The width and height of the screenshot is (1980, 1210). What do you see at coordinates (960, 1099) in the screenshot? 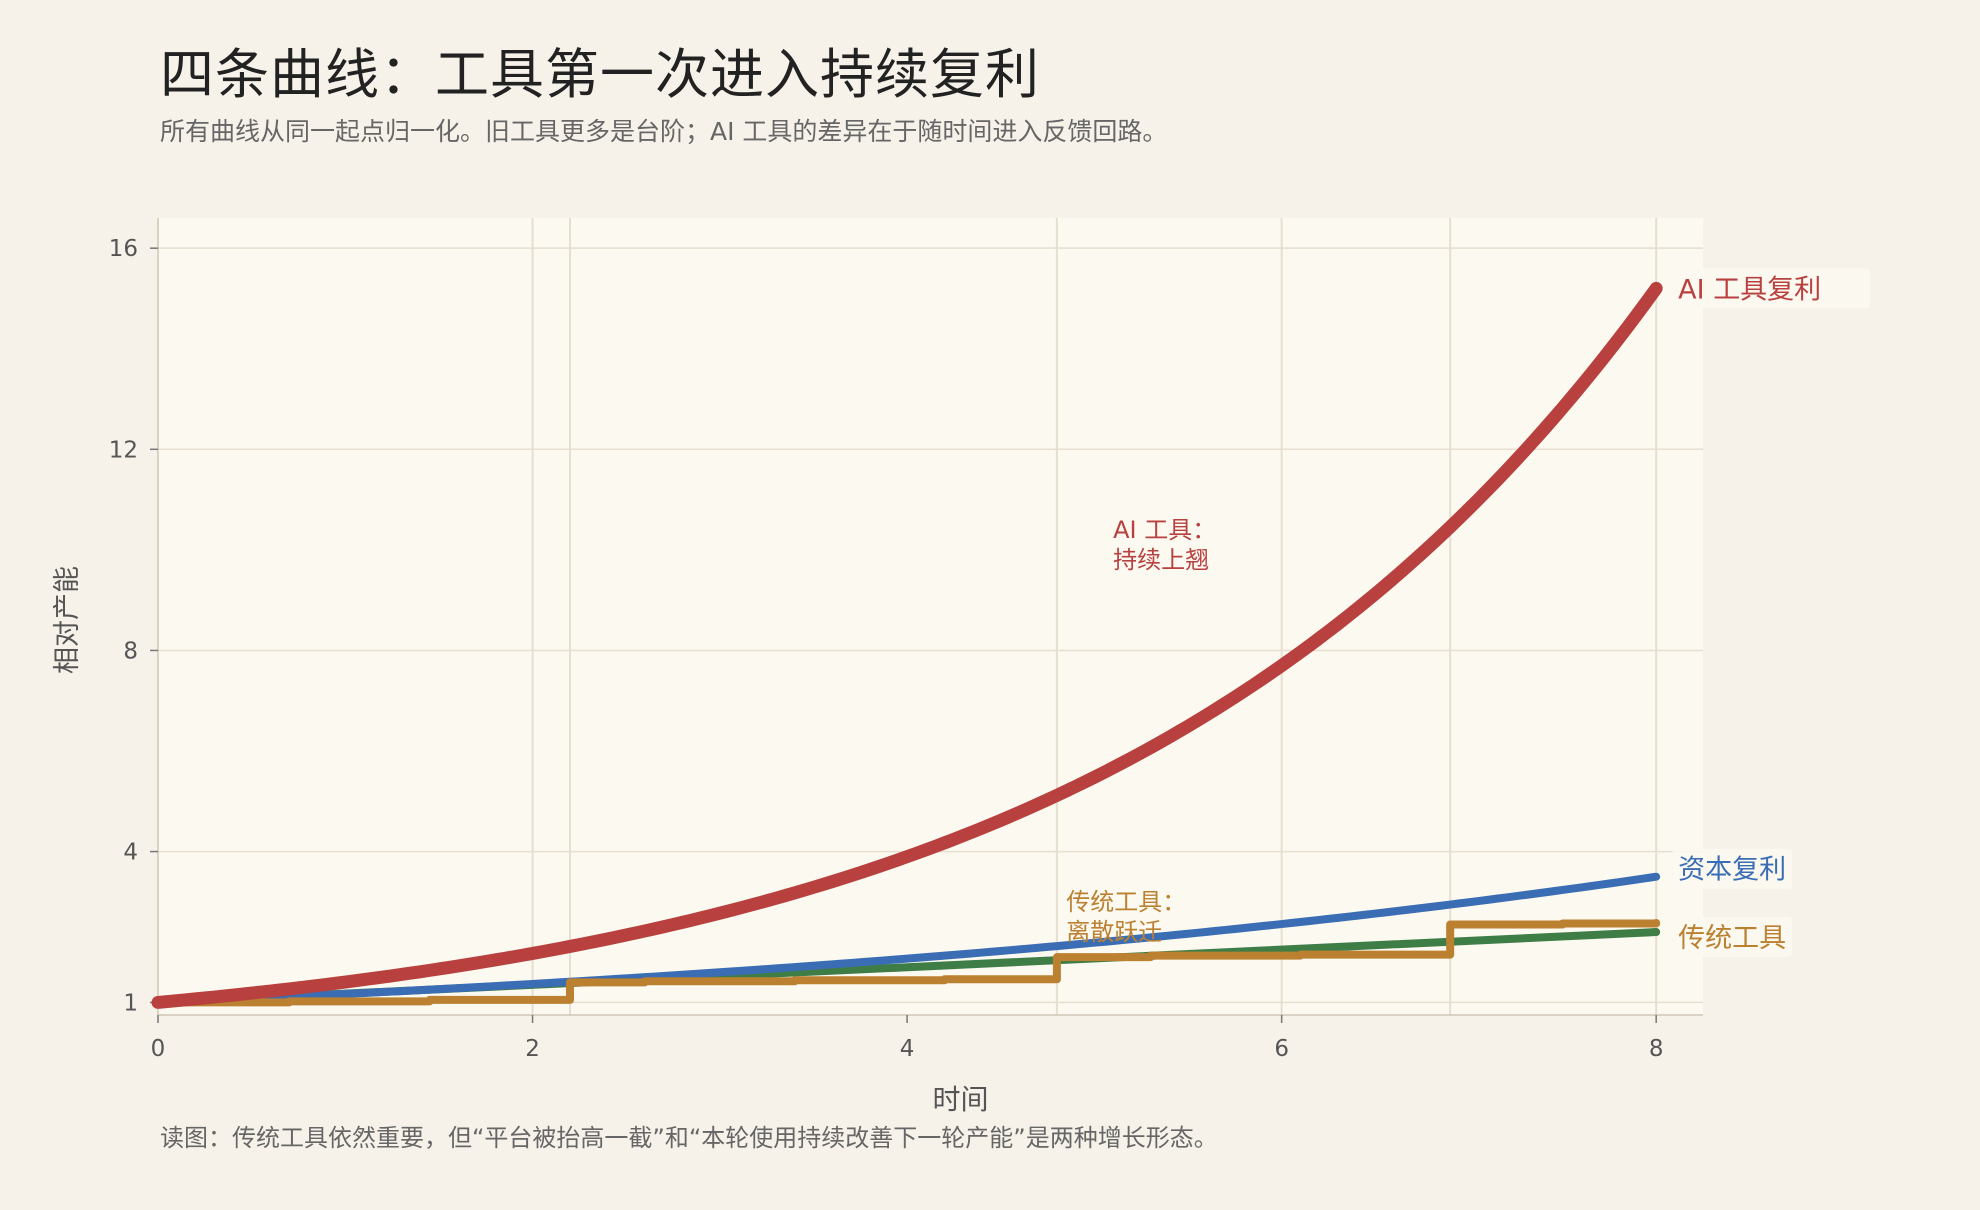
I see `x-axis-label: 时间` at bounding box center [960, 1099].